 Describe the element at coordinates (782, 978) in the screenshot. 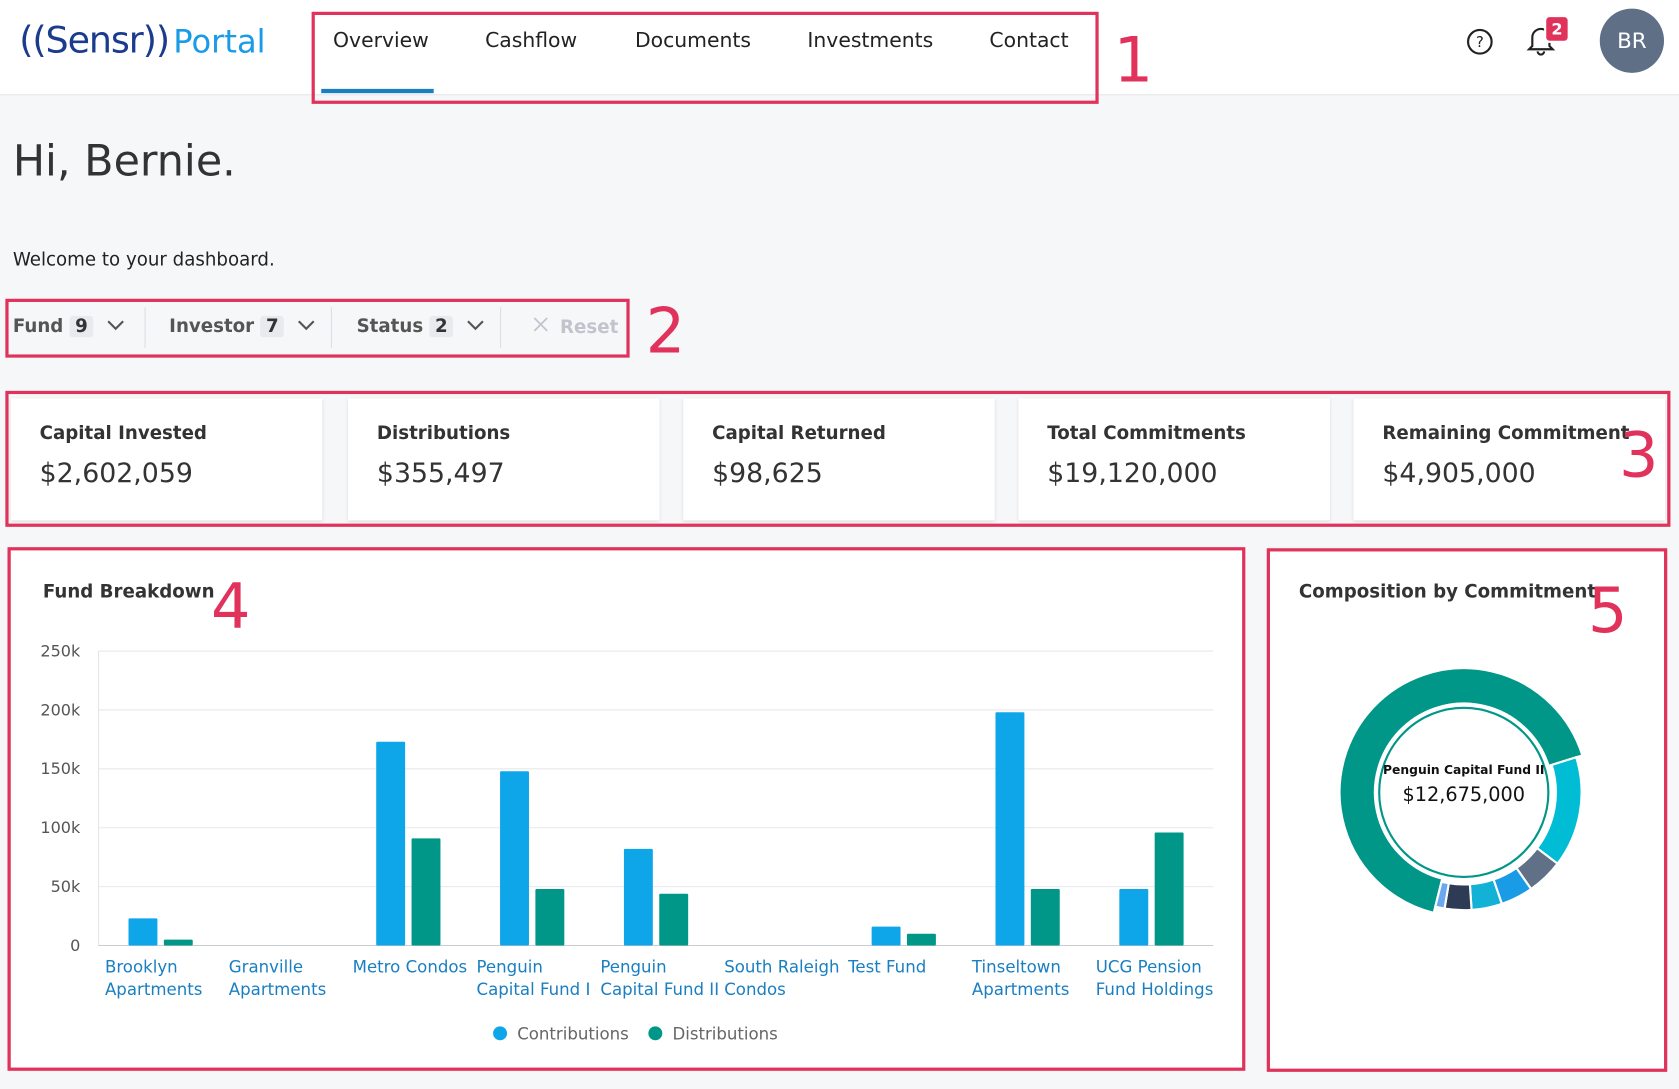

I see `x-tick-label: South Raleigh Condos` at that location.